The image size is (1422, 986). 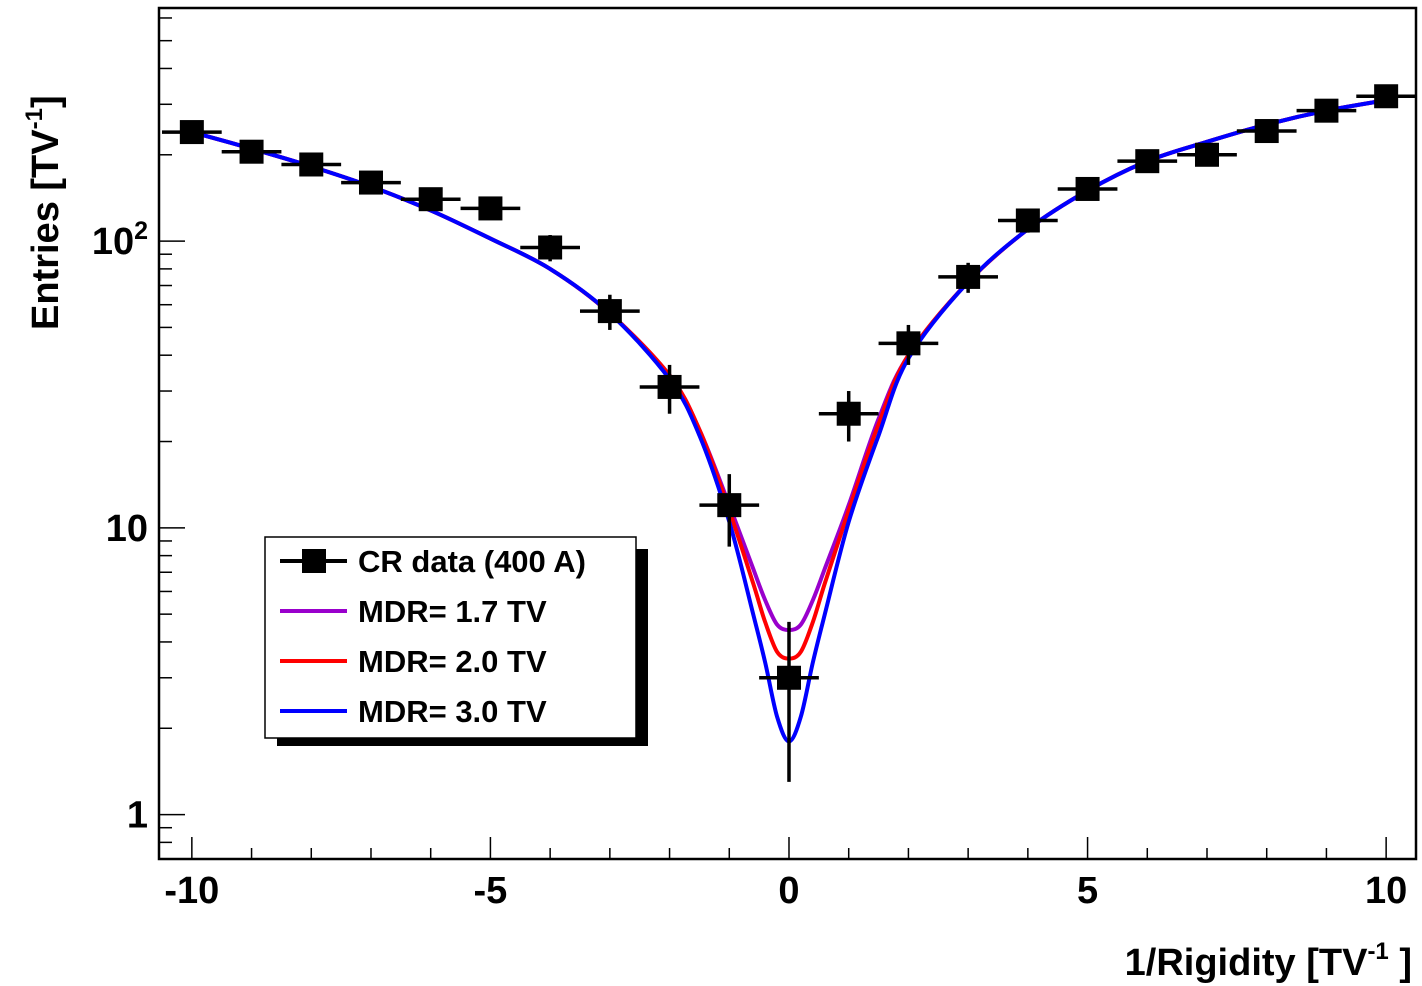 What do you see at coordinates (452, 661) in the screenshot?
I see `legend-label: MDR= 2.0 TV` at bounding box center [452, 661].